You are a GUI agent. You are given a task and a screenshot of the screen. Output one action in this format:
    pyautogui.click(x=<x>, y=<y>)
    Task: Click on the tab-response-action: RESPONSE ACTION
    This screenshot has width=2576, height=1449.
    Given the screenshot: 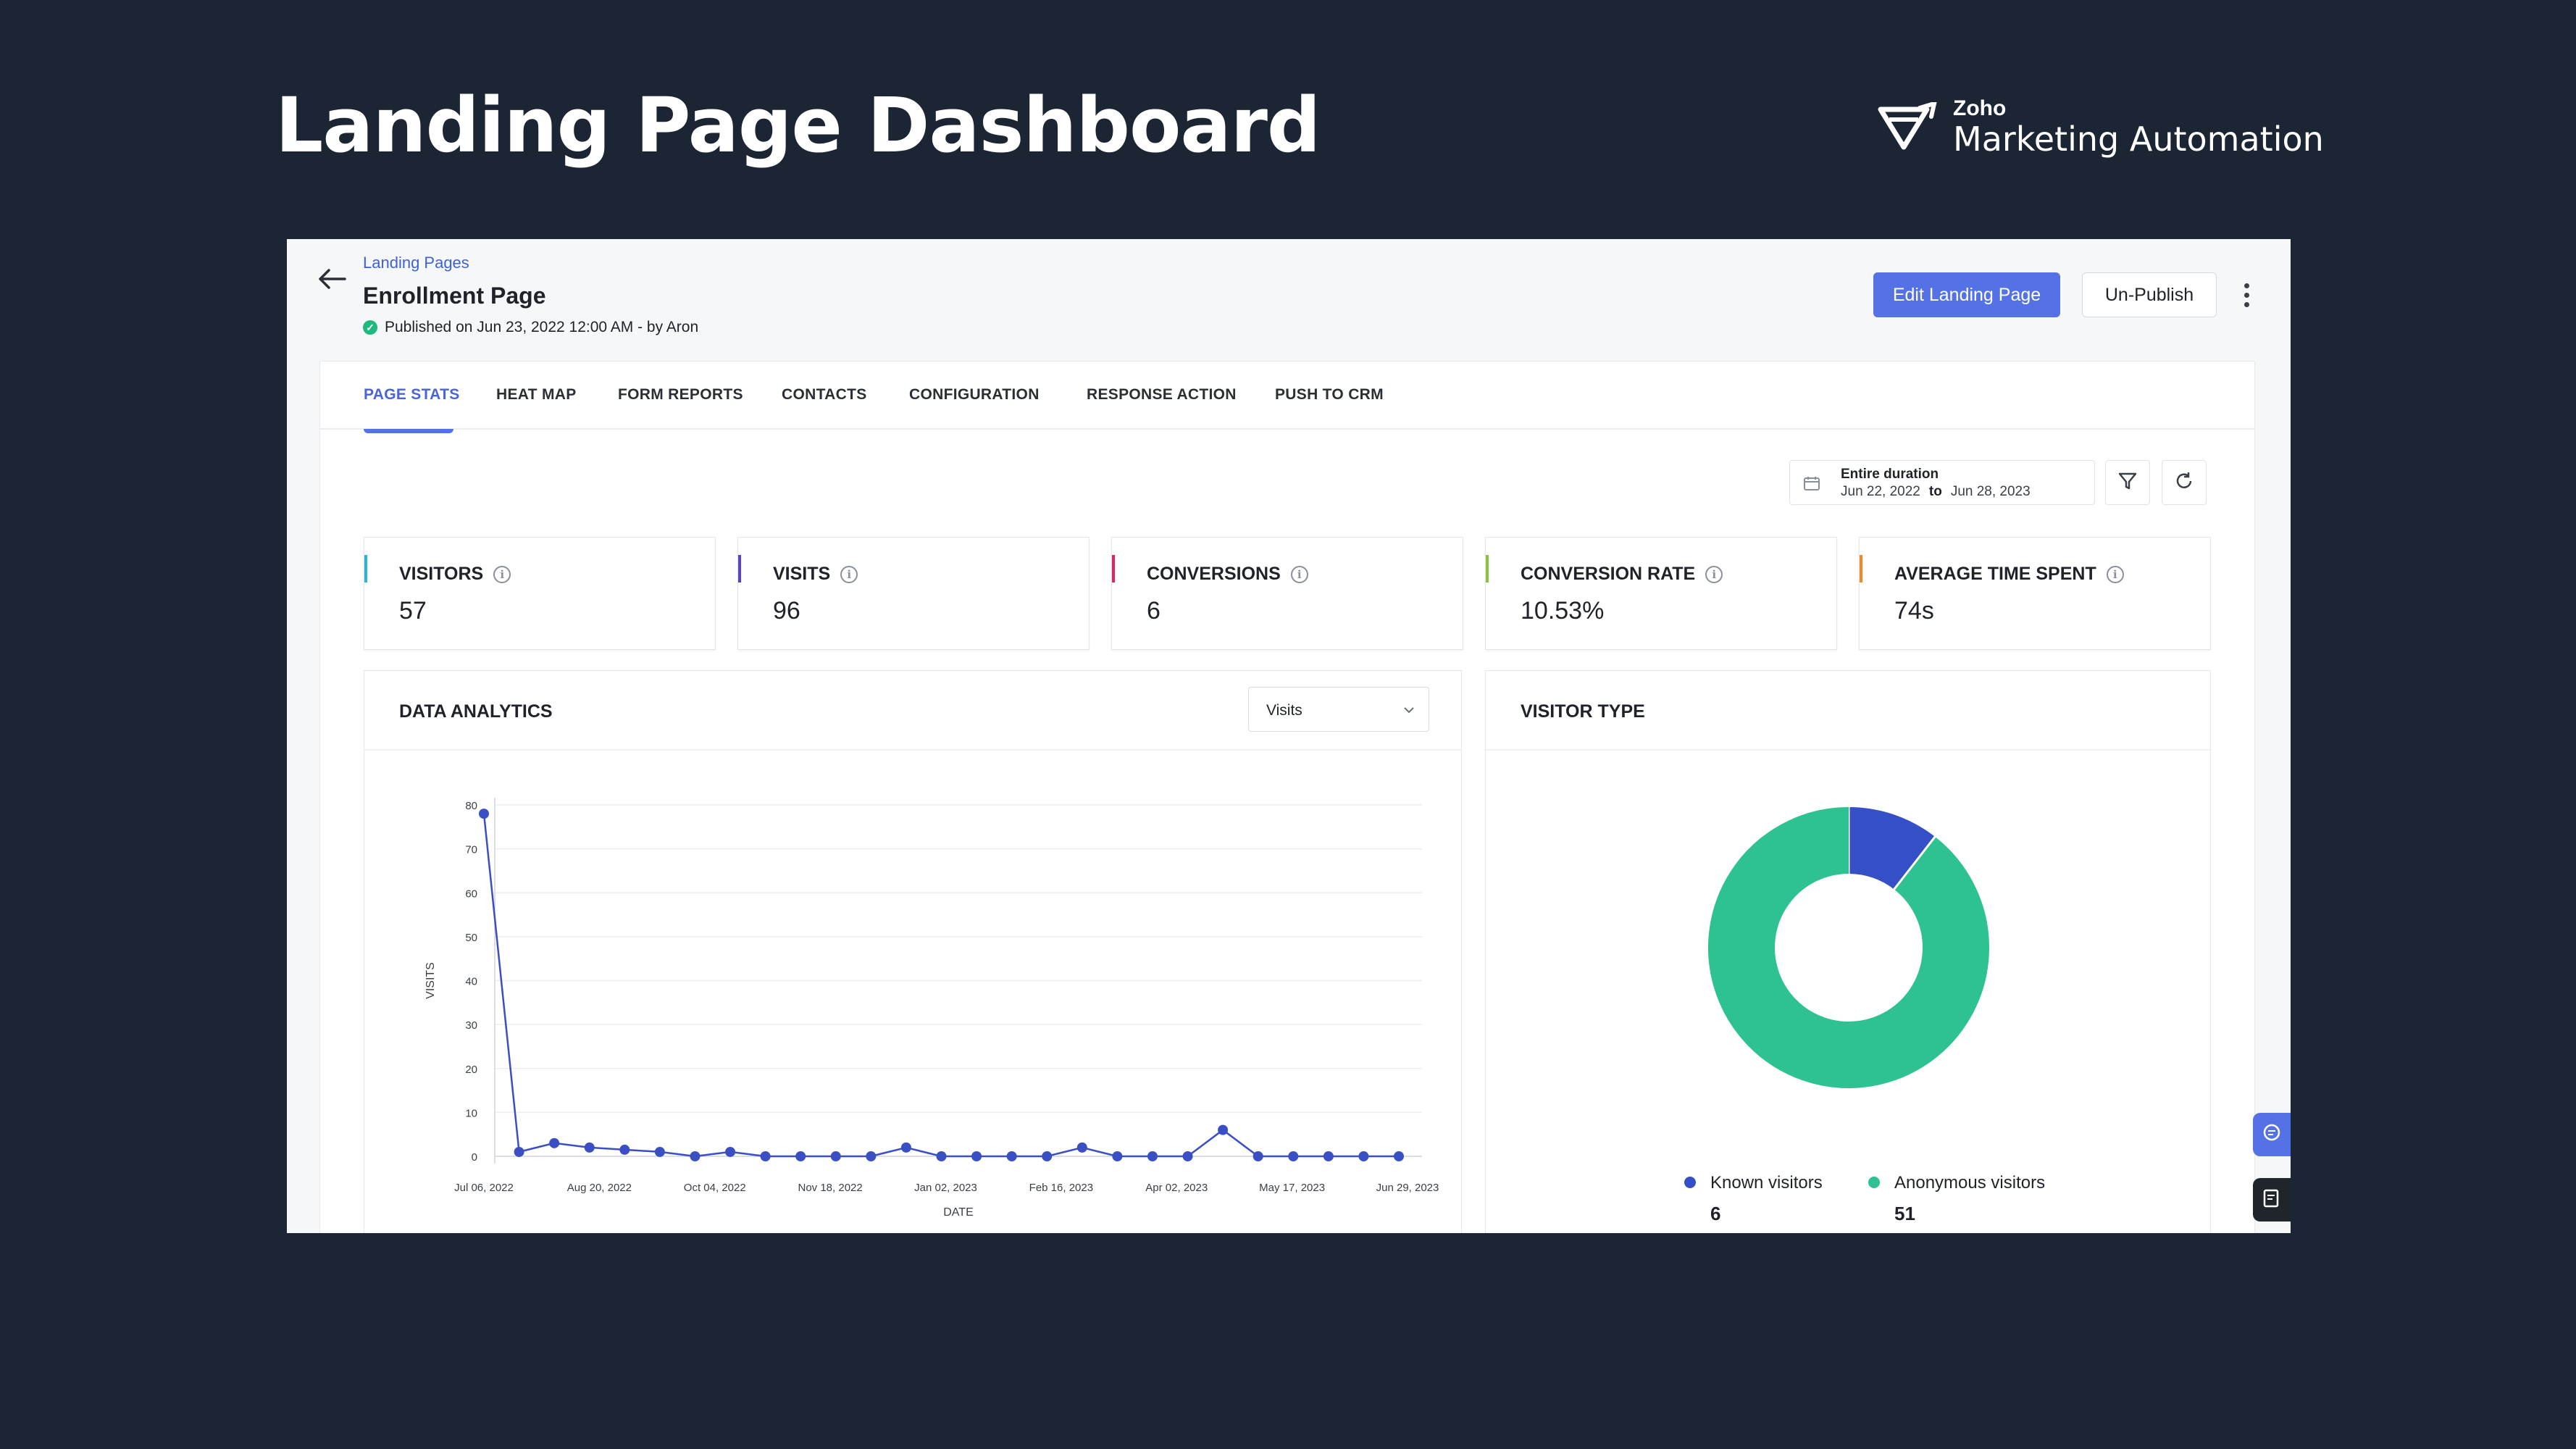 What is the action you would take?
    pyautogui.click(x=1162, y=394)
    